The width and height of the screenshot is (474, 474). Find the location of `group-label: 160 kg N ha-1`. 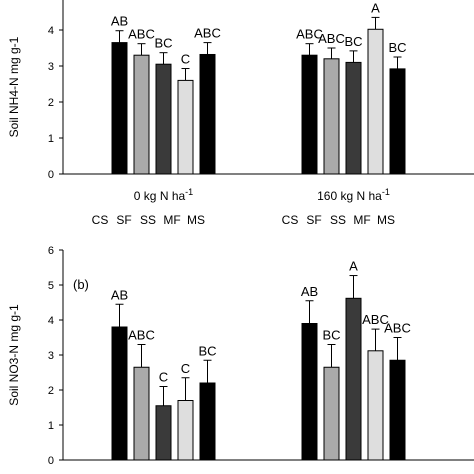

group-label: 160 kg N ha-1 is located at coordinates (353, 195).